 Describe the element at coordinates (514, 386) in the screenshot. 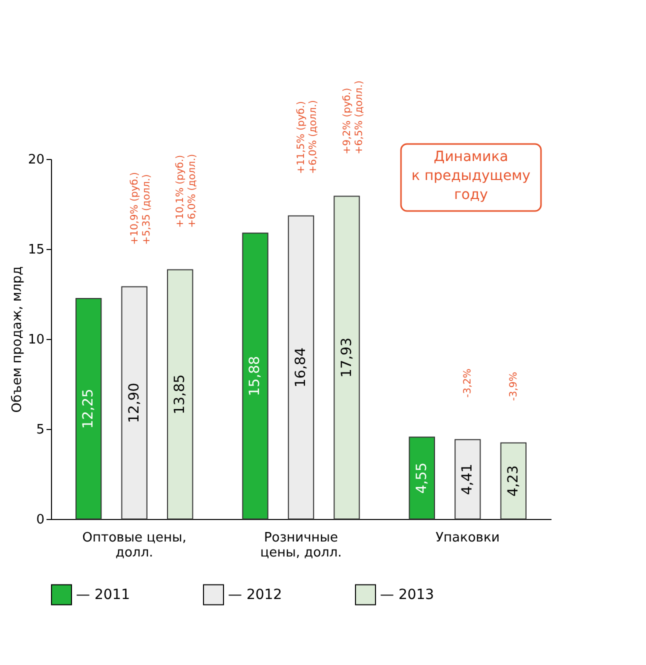

I see `annotation: -3,9%` at that location.